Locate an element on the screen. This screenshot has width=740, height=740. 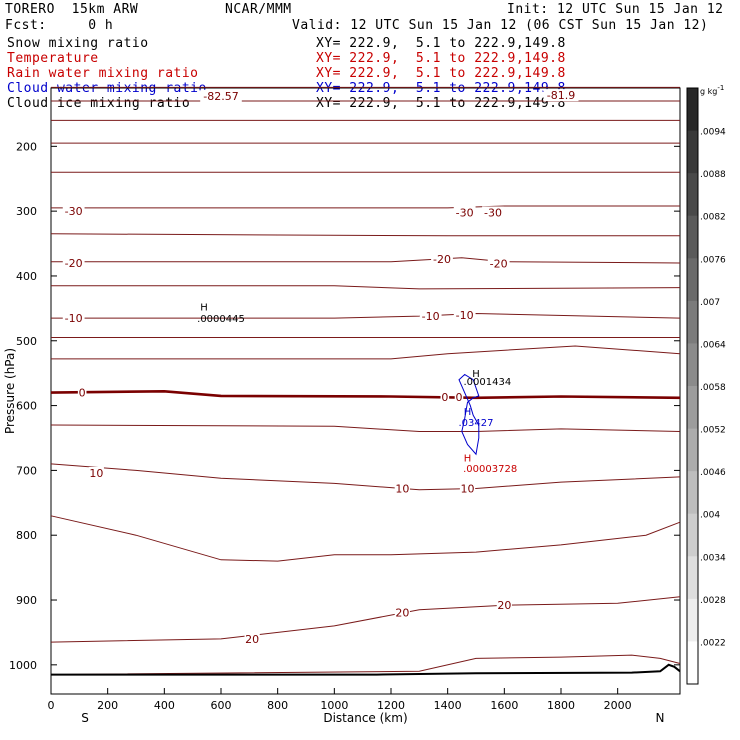
max-value-label: .00003728 is located at coordinates (490, 469).